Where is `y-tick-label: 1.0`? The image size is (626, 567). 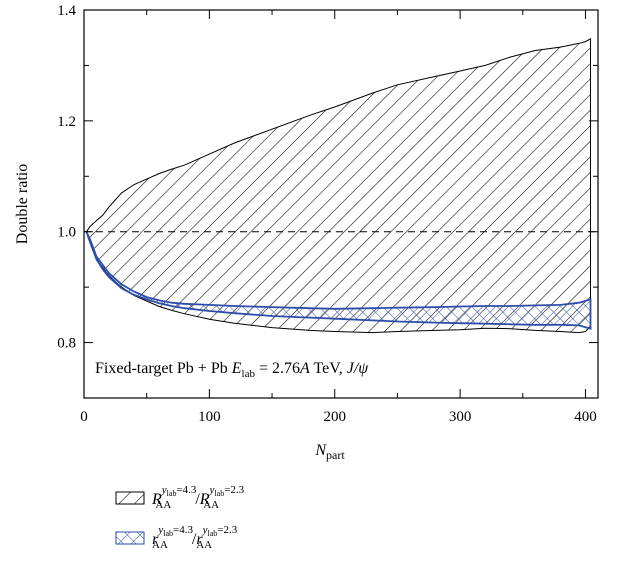 y-tick-label: 1.0 is located at coordinates (66, 233).